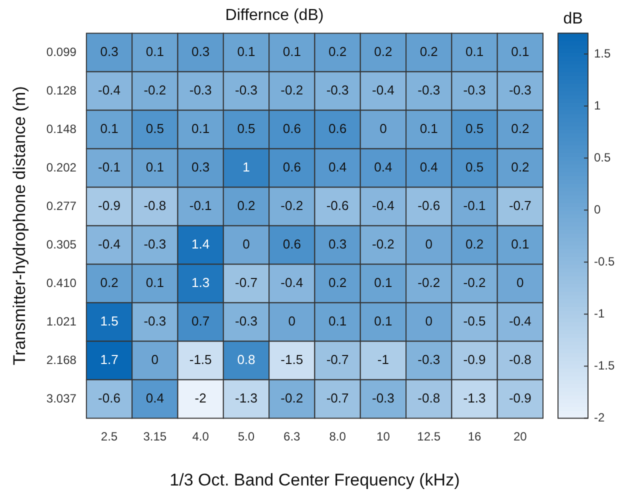  What do you see at coordinates (61, 359) in the screenshot?
I see `y-tick-label: 2.168` at bounding box center [61, 359].